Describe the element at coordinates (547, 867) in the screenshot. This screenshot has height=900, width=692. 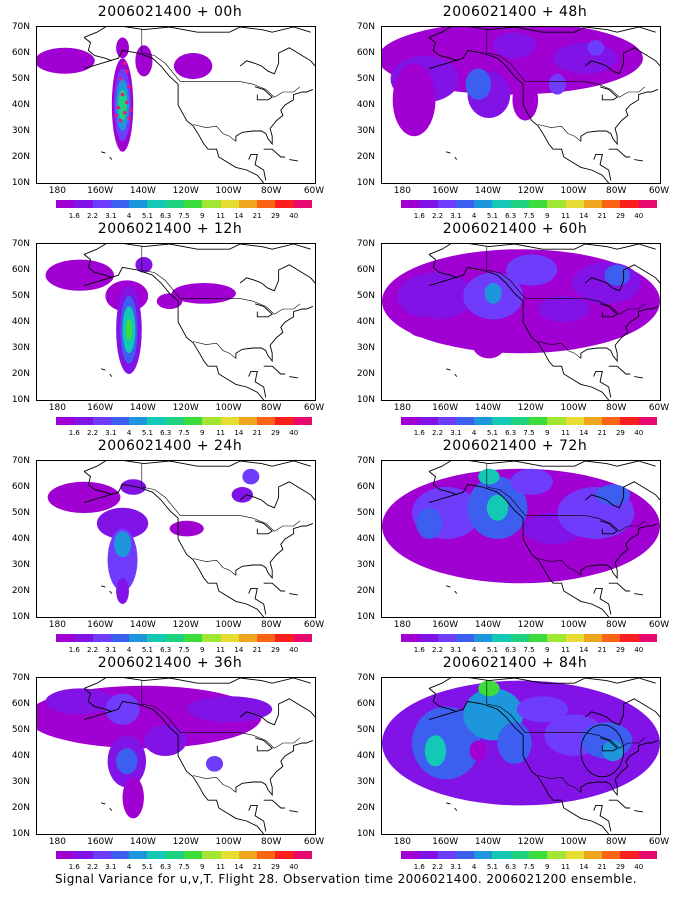
I see `colorbar-label: 9` at that location.